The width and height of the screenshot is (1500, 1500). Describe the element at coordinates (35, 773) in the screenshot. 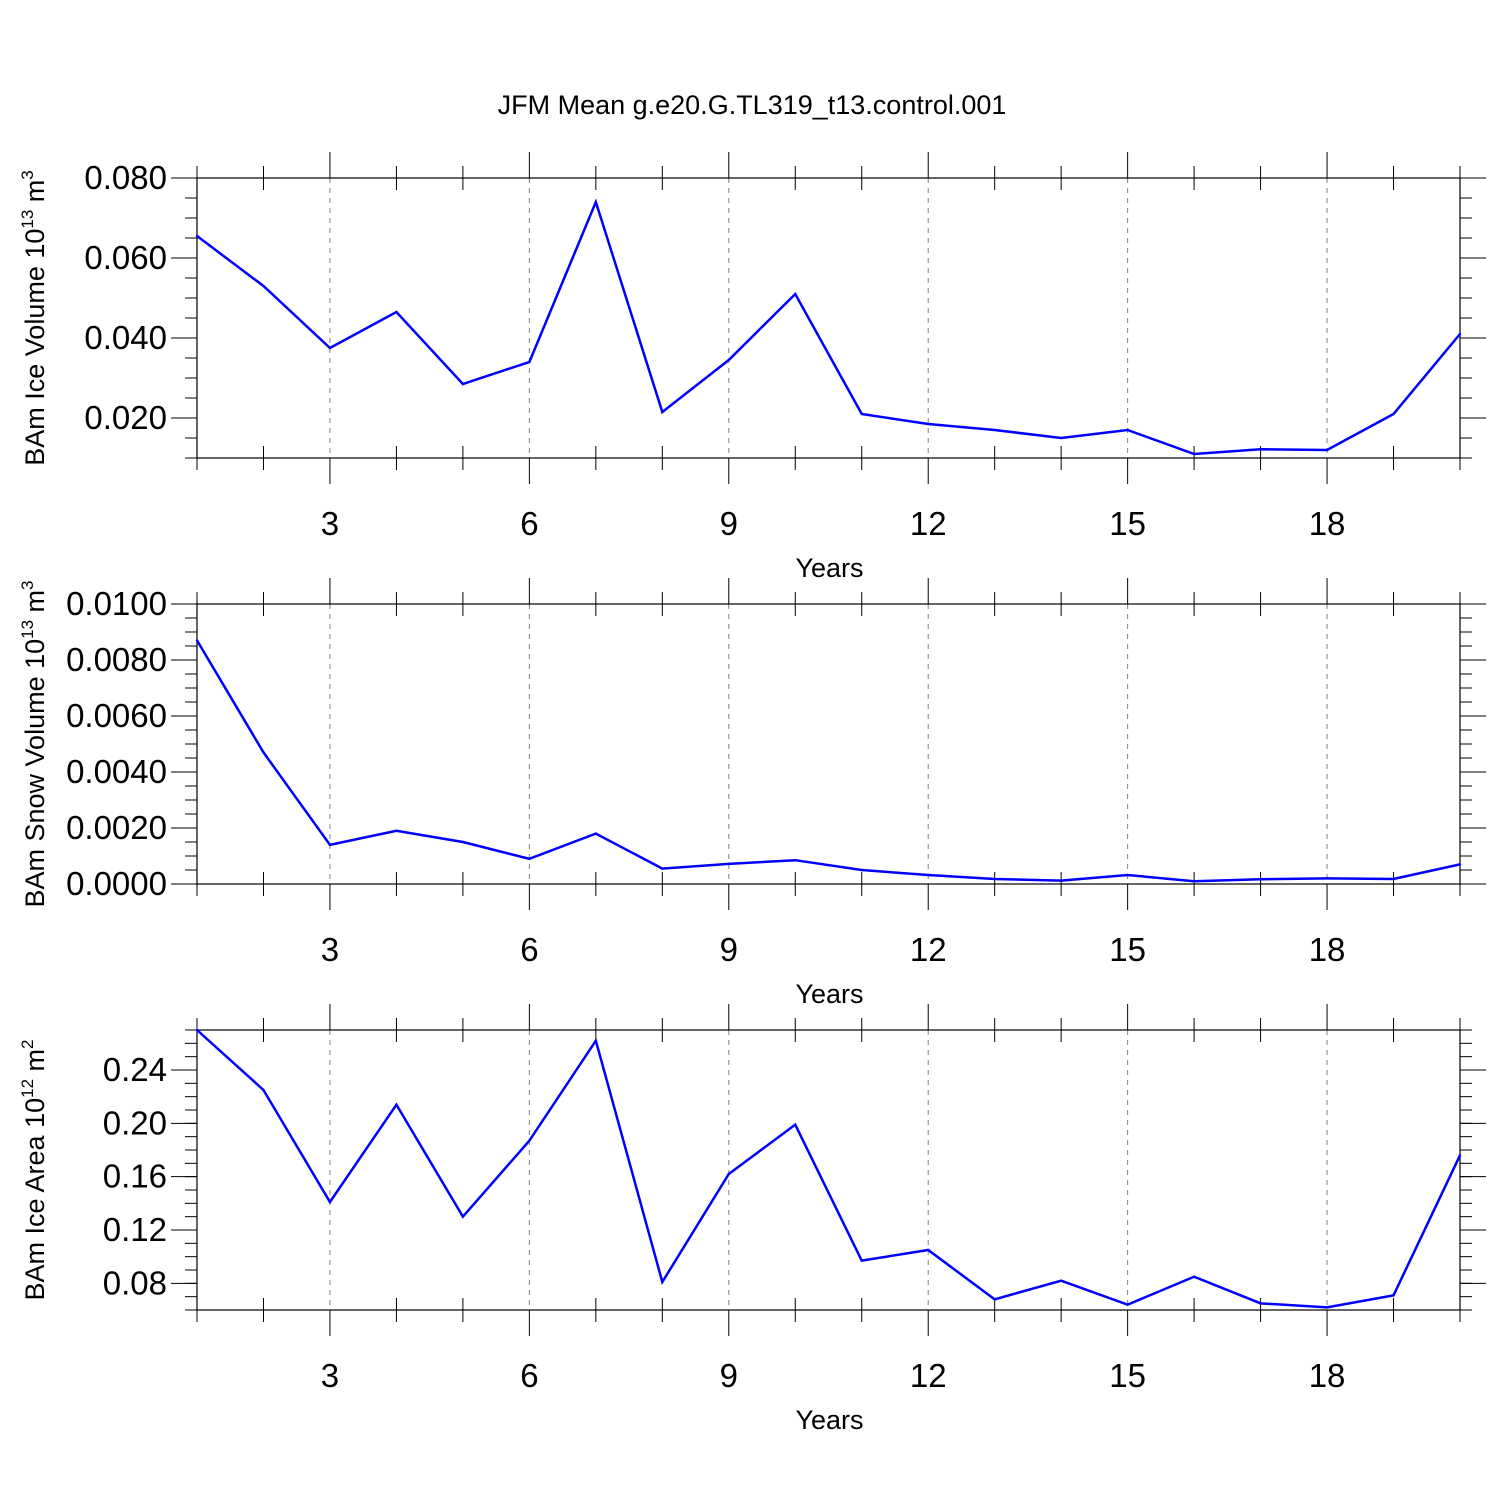

I see `y-axis-label-part: BAm Snow Volume 10` at that location.